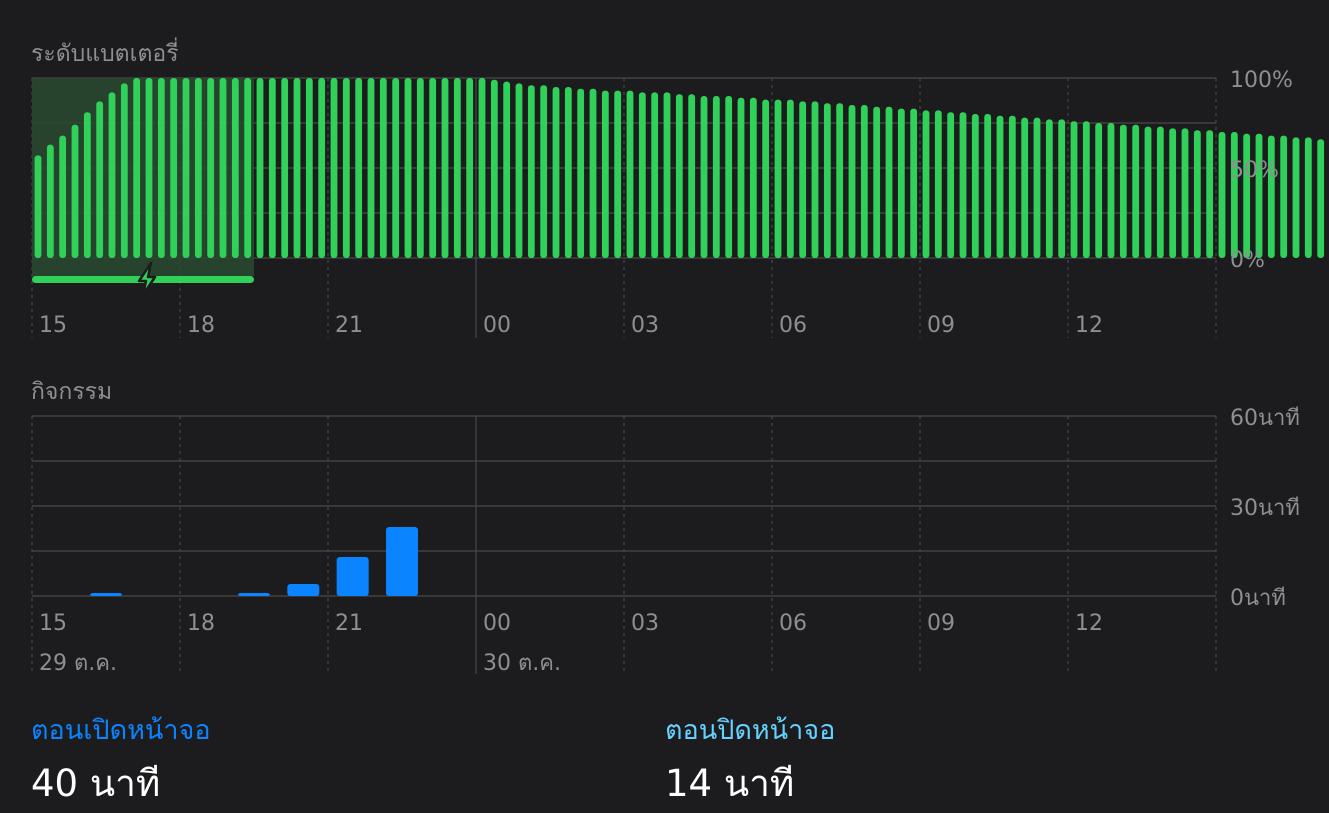 Image resolution: width=1329 pixels, height=813 pixels. Describe the element at coordinates (730, 783) in the screenshot. I see `screen-off-value: 14 นาที` at that location.